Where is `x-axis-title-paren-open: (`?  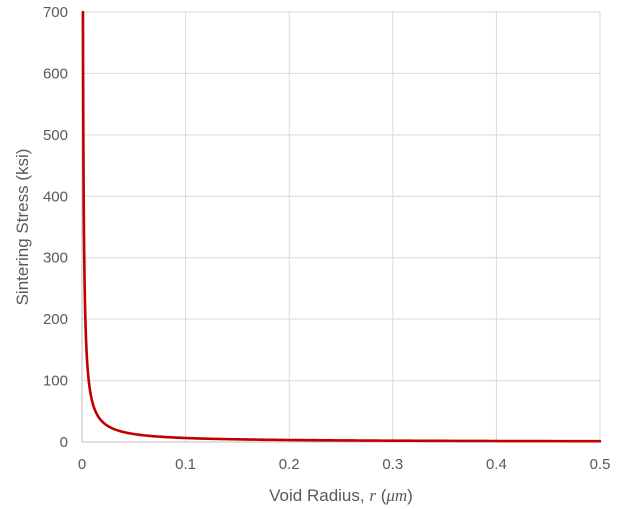
x-axis-title-paren-open: ( is located at coordinates (381, 495).